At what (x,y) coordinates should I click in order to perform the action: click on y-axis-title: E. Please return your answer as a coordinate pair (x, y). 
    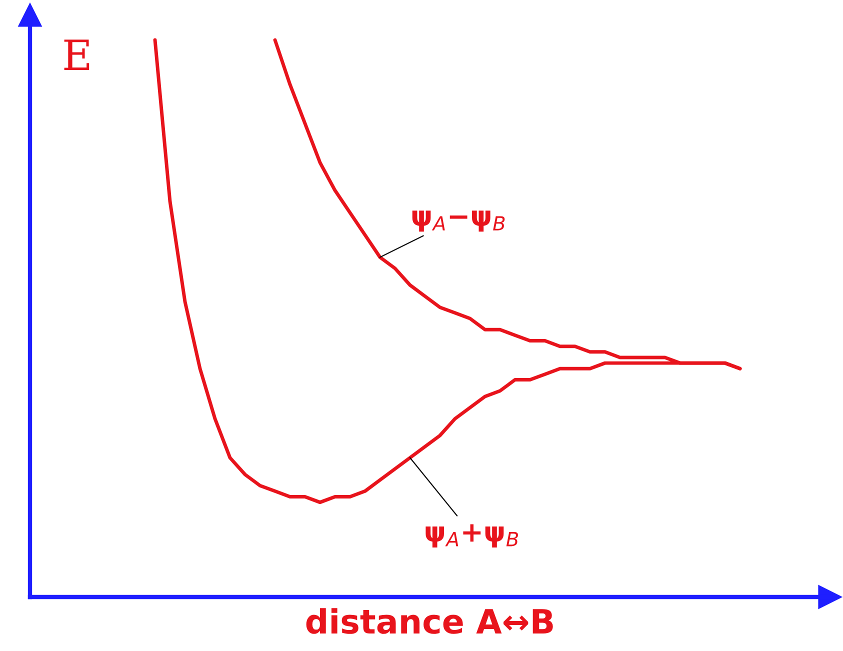
    Looking at the image, I should click on (77, 55).